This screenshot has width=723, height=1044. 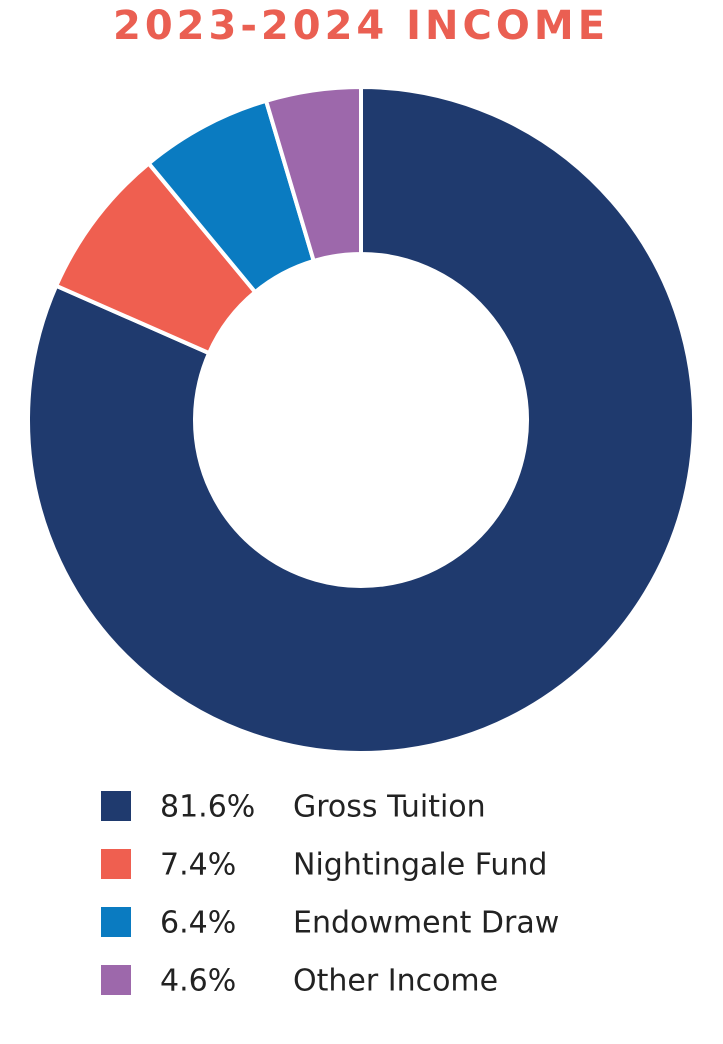 I want to click on legend-label: Nightingale Fund, so click(x=420, y=865).